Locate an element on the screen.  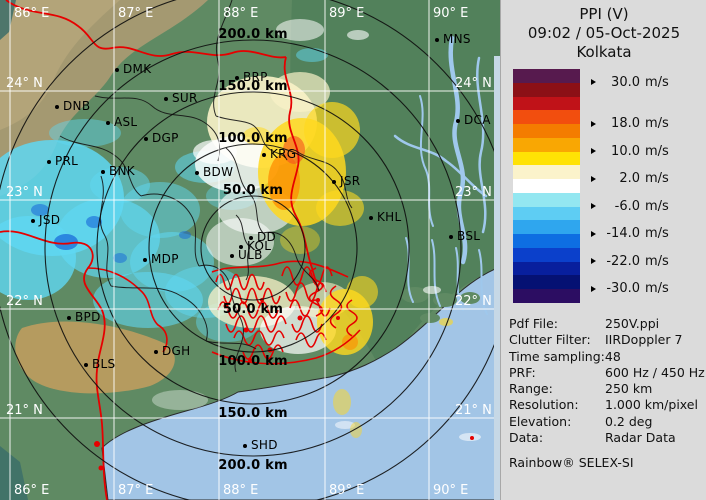
meta-value: 250 km is located at coordinates (629, 389).